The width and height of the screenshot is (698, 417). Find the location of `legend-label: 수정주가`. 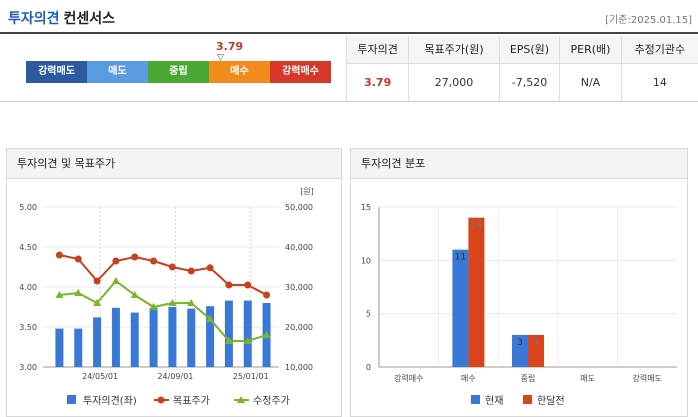

legend-label: 수정주가 is located at coordinates (271, 401).